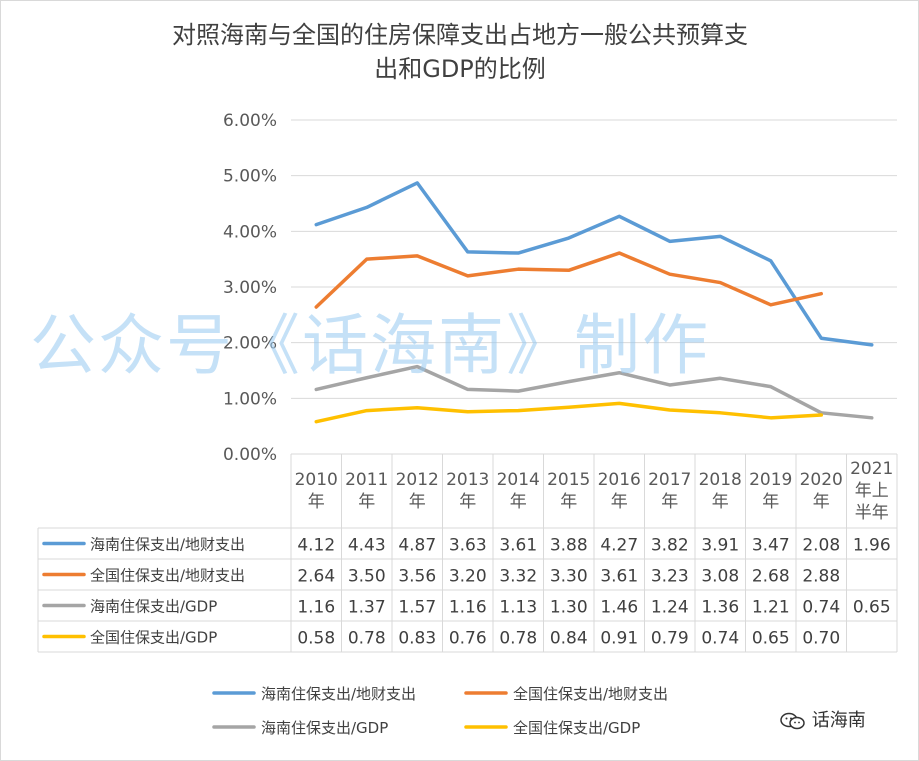 Image resolution: width=919 pixels, height=761 pixels. What do you see at coordinates (250, 399) in the screenshot?
I see `y-tick-label: 1.00%` at bounding box center [250, 399].